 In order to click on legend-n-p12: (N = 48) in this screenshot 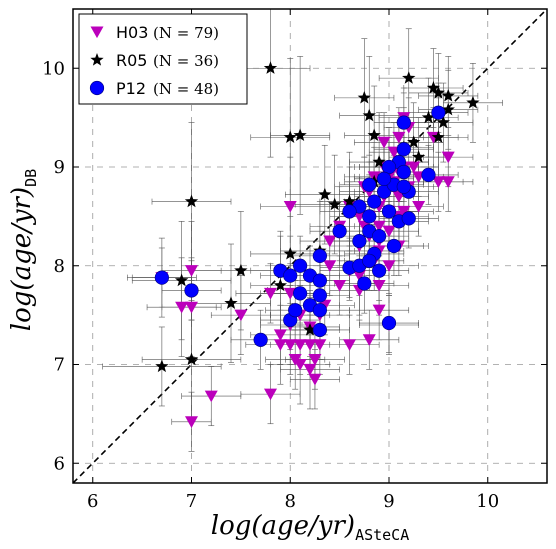, I will do `click(186, 89)`.